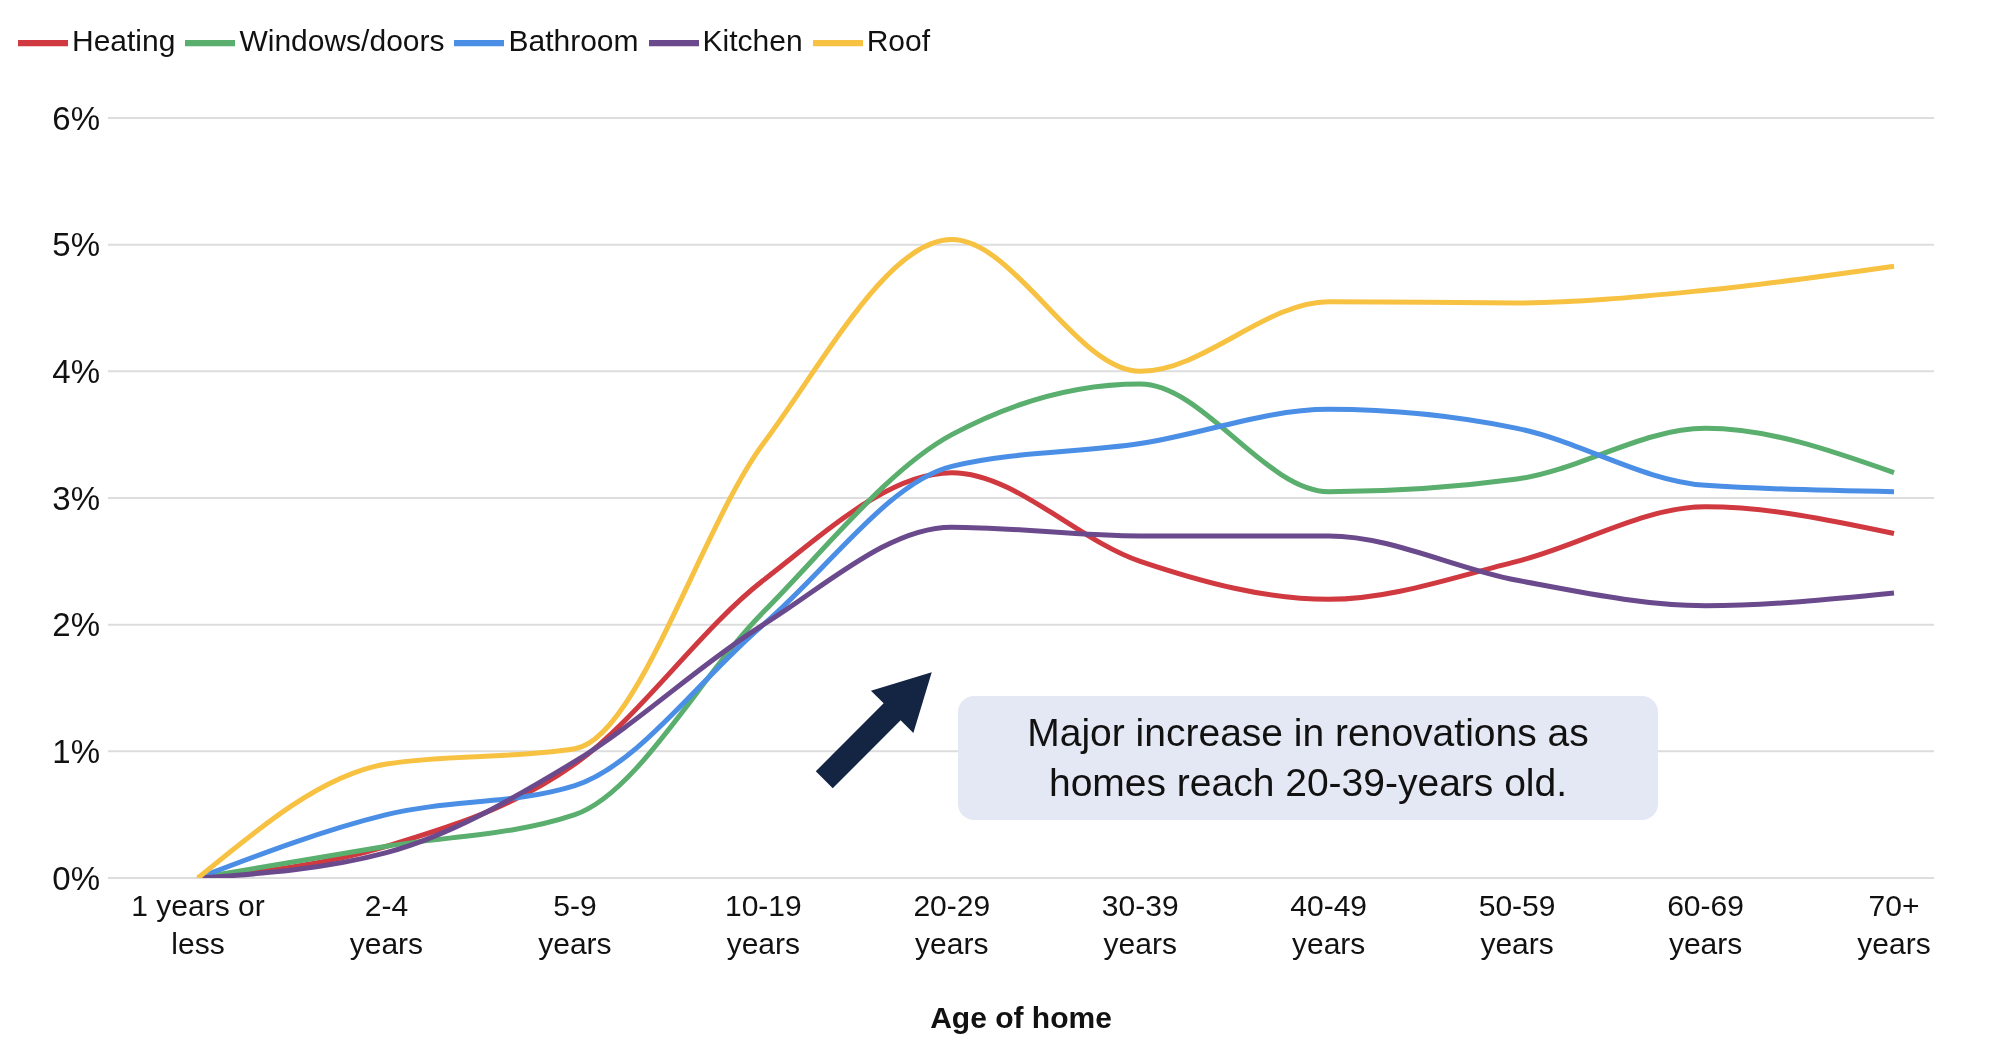 This screenshot has width=2002, height=1051. Describe the element at coordinates (1894, 924) in the screenshot. I see `x-tick-label: 70+ years` at that location.